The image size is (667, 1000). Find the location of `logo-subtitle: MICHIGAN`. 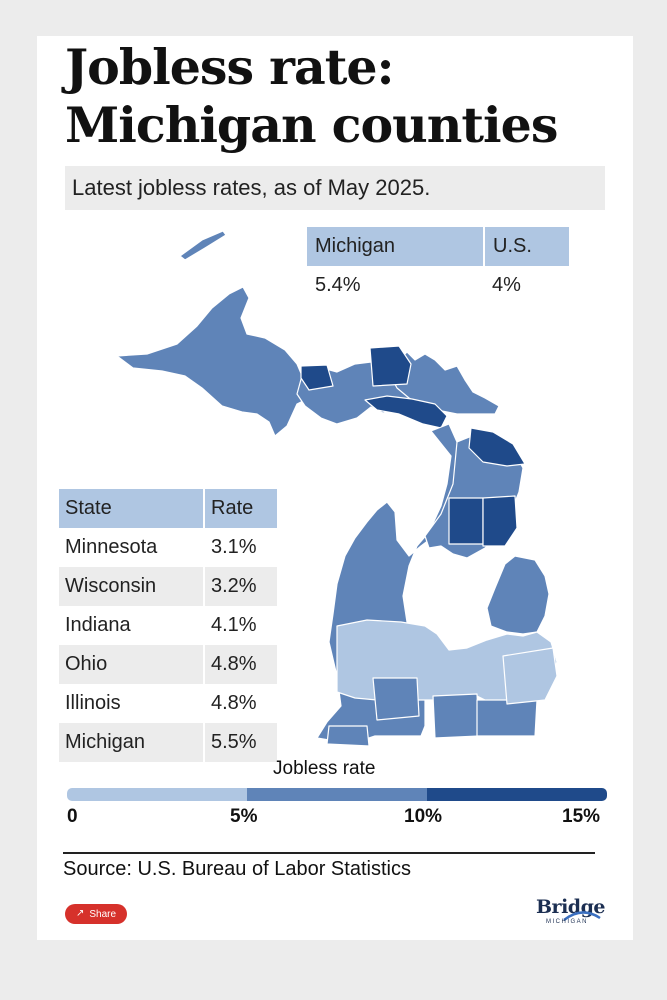

logo-subtitle: MICHIGAN is located at coordinates (567, 922).